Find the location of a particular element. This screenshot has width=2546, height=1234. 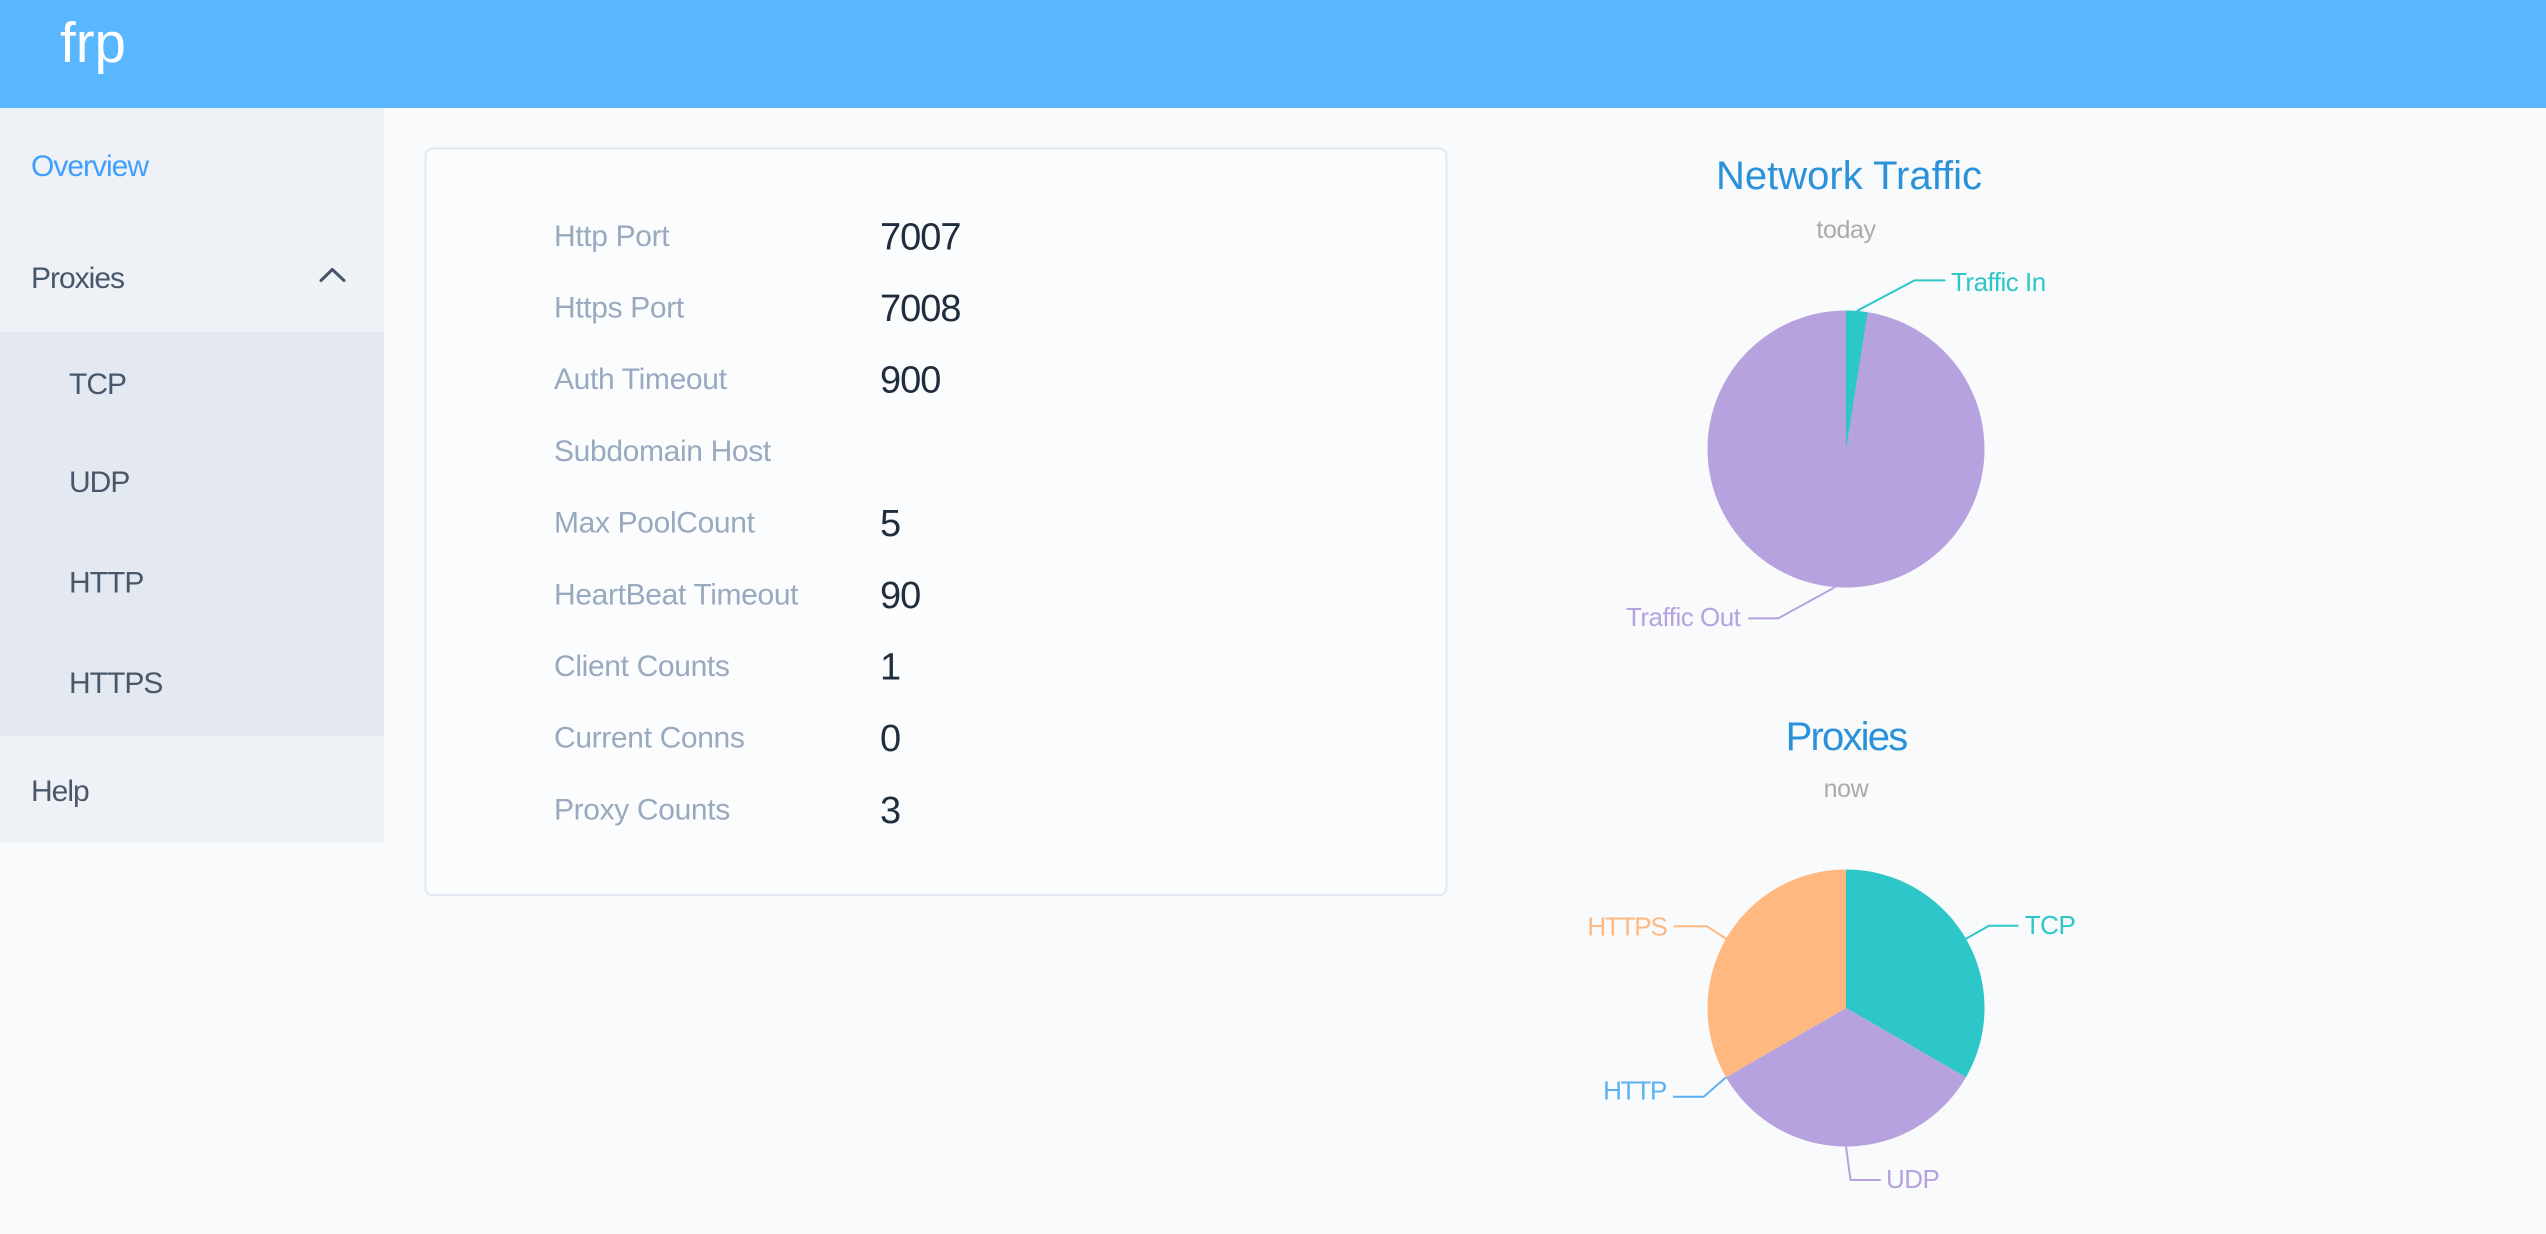

svg-text: today is located at coordinates (1846, 230).